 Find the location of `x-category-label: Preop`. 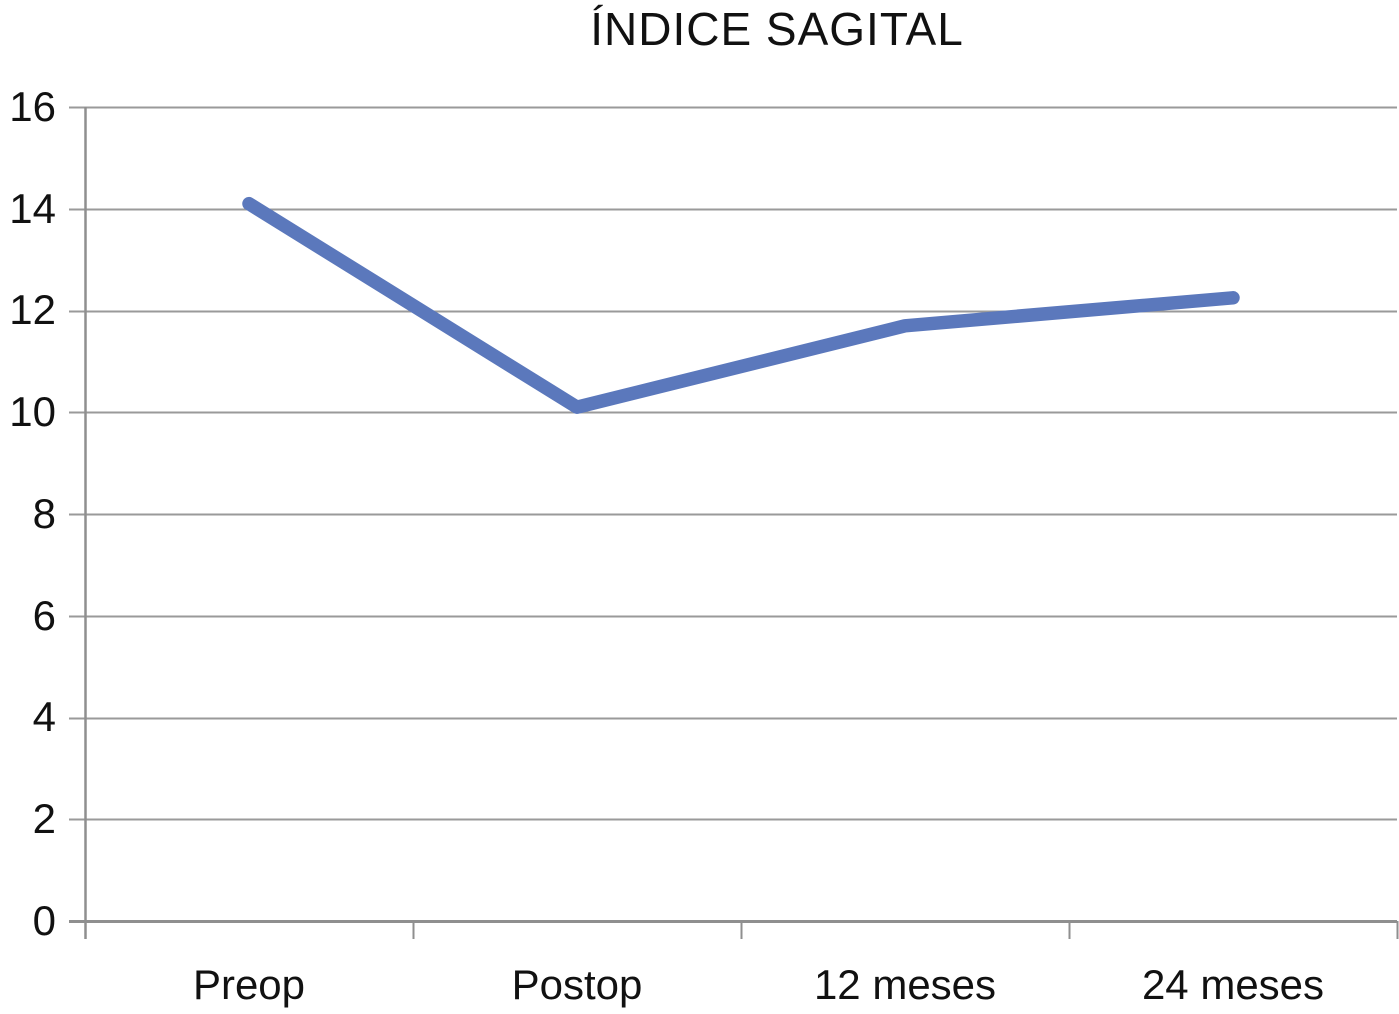

x-category-label: Preop is located at coordinates (249, 984).